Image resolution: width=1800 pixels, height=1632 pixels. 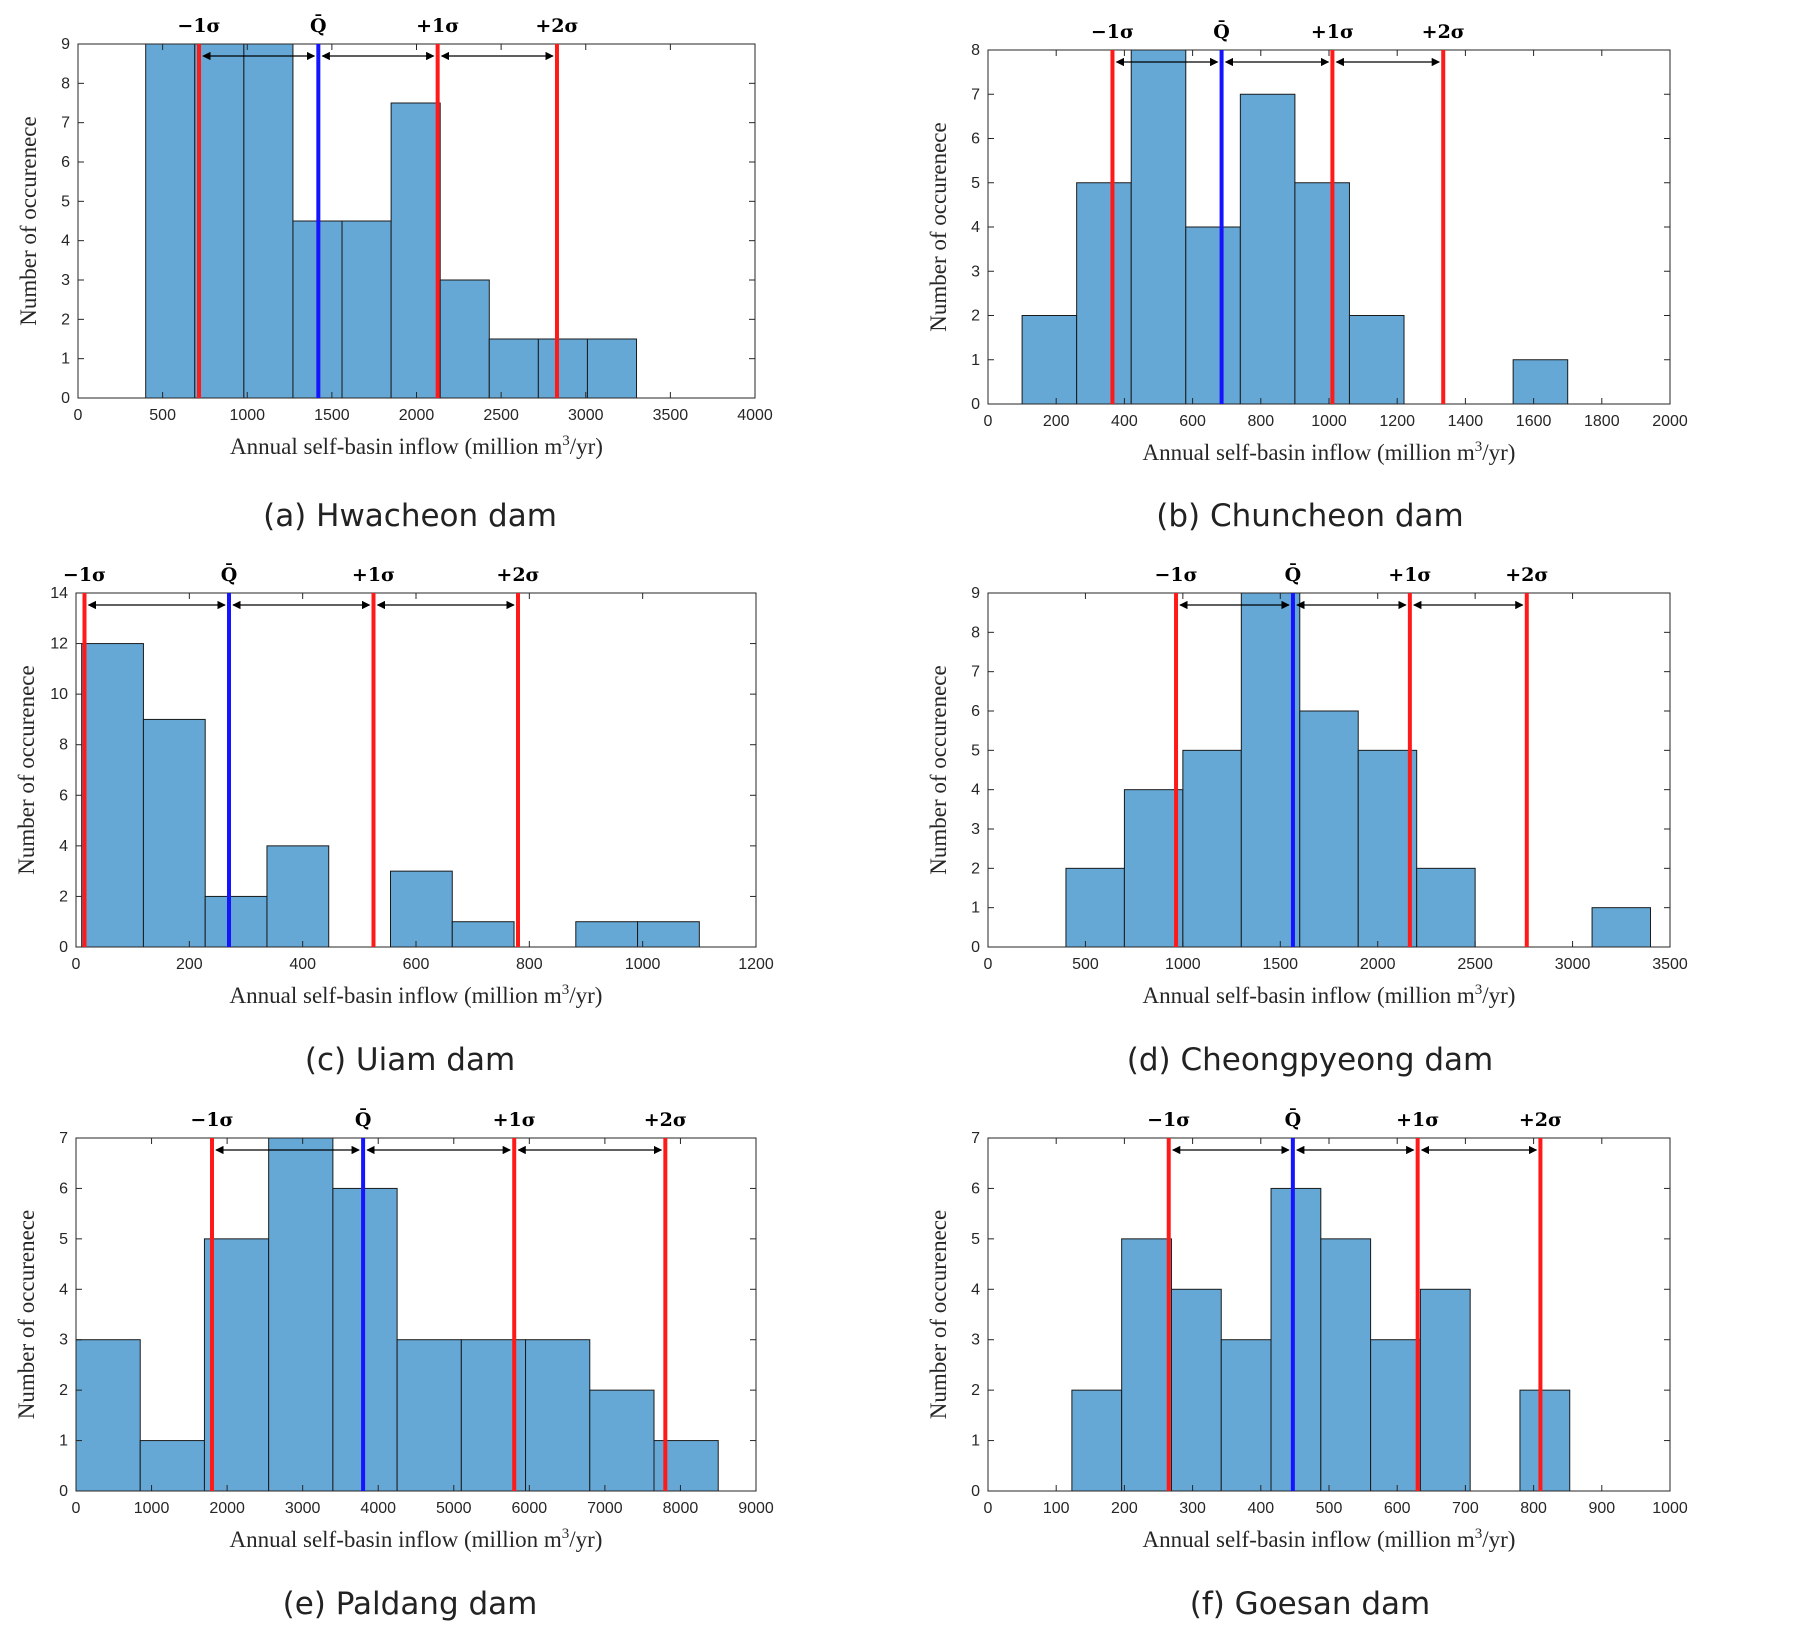 I want to click on y-tick-label: 14, so click(x=59, y=593).